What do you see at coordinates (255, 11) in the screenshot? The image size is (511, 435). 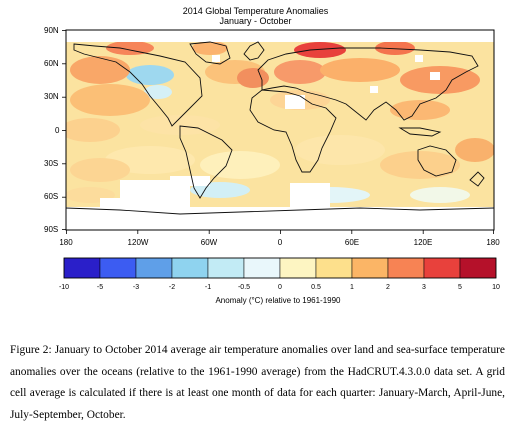 I see `map-title: 2014 Global Temperature Anomalies` at bounding box center [255, 11].